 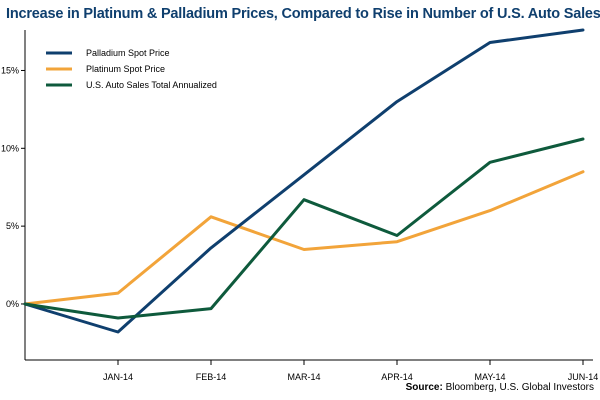 What do you see at coordinates (397, 377) in the screenshot?
I see `x-tick-label: APR-14` at bounding box center [397, 377].